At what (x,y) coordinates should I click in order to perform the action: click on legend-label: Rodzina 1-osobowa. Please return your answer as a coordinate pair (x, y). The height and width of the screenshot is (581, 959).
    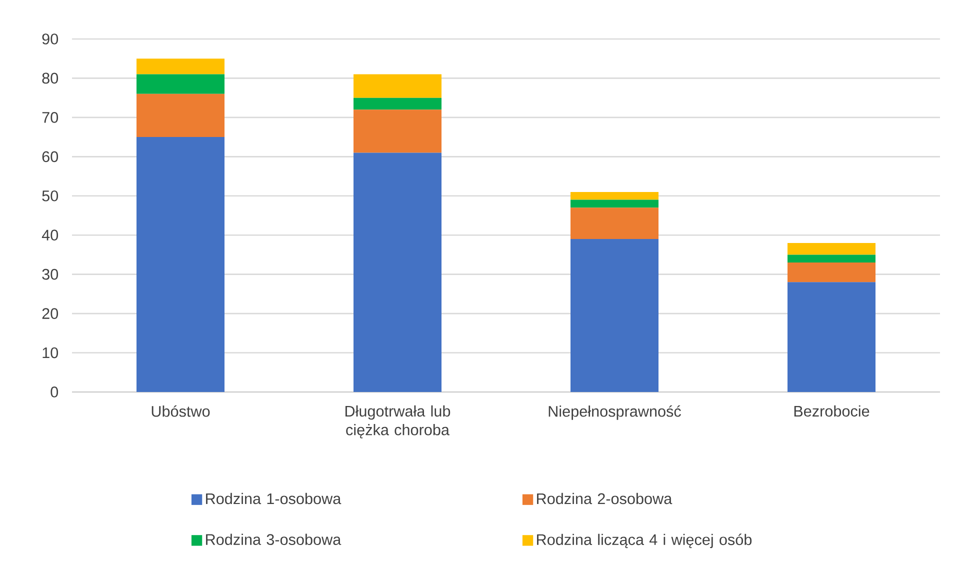
    Looking at the image, I should click on (274, 498).